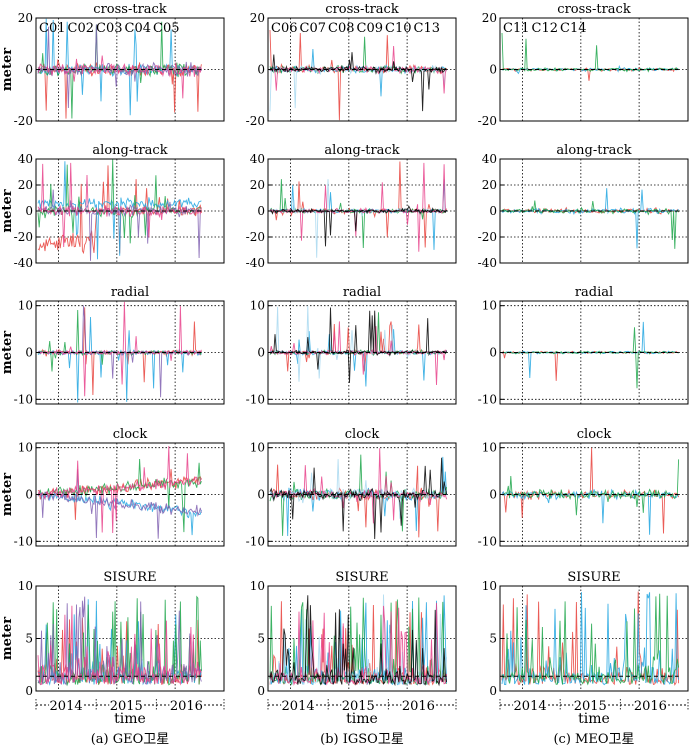  I want to click on legend-entry-C14: C14, so click(573, 28).